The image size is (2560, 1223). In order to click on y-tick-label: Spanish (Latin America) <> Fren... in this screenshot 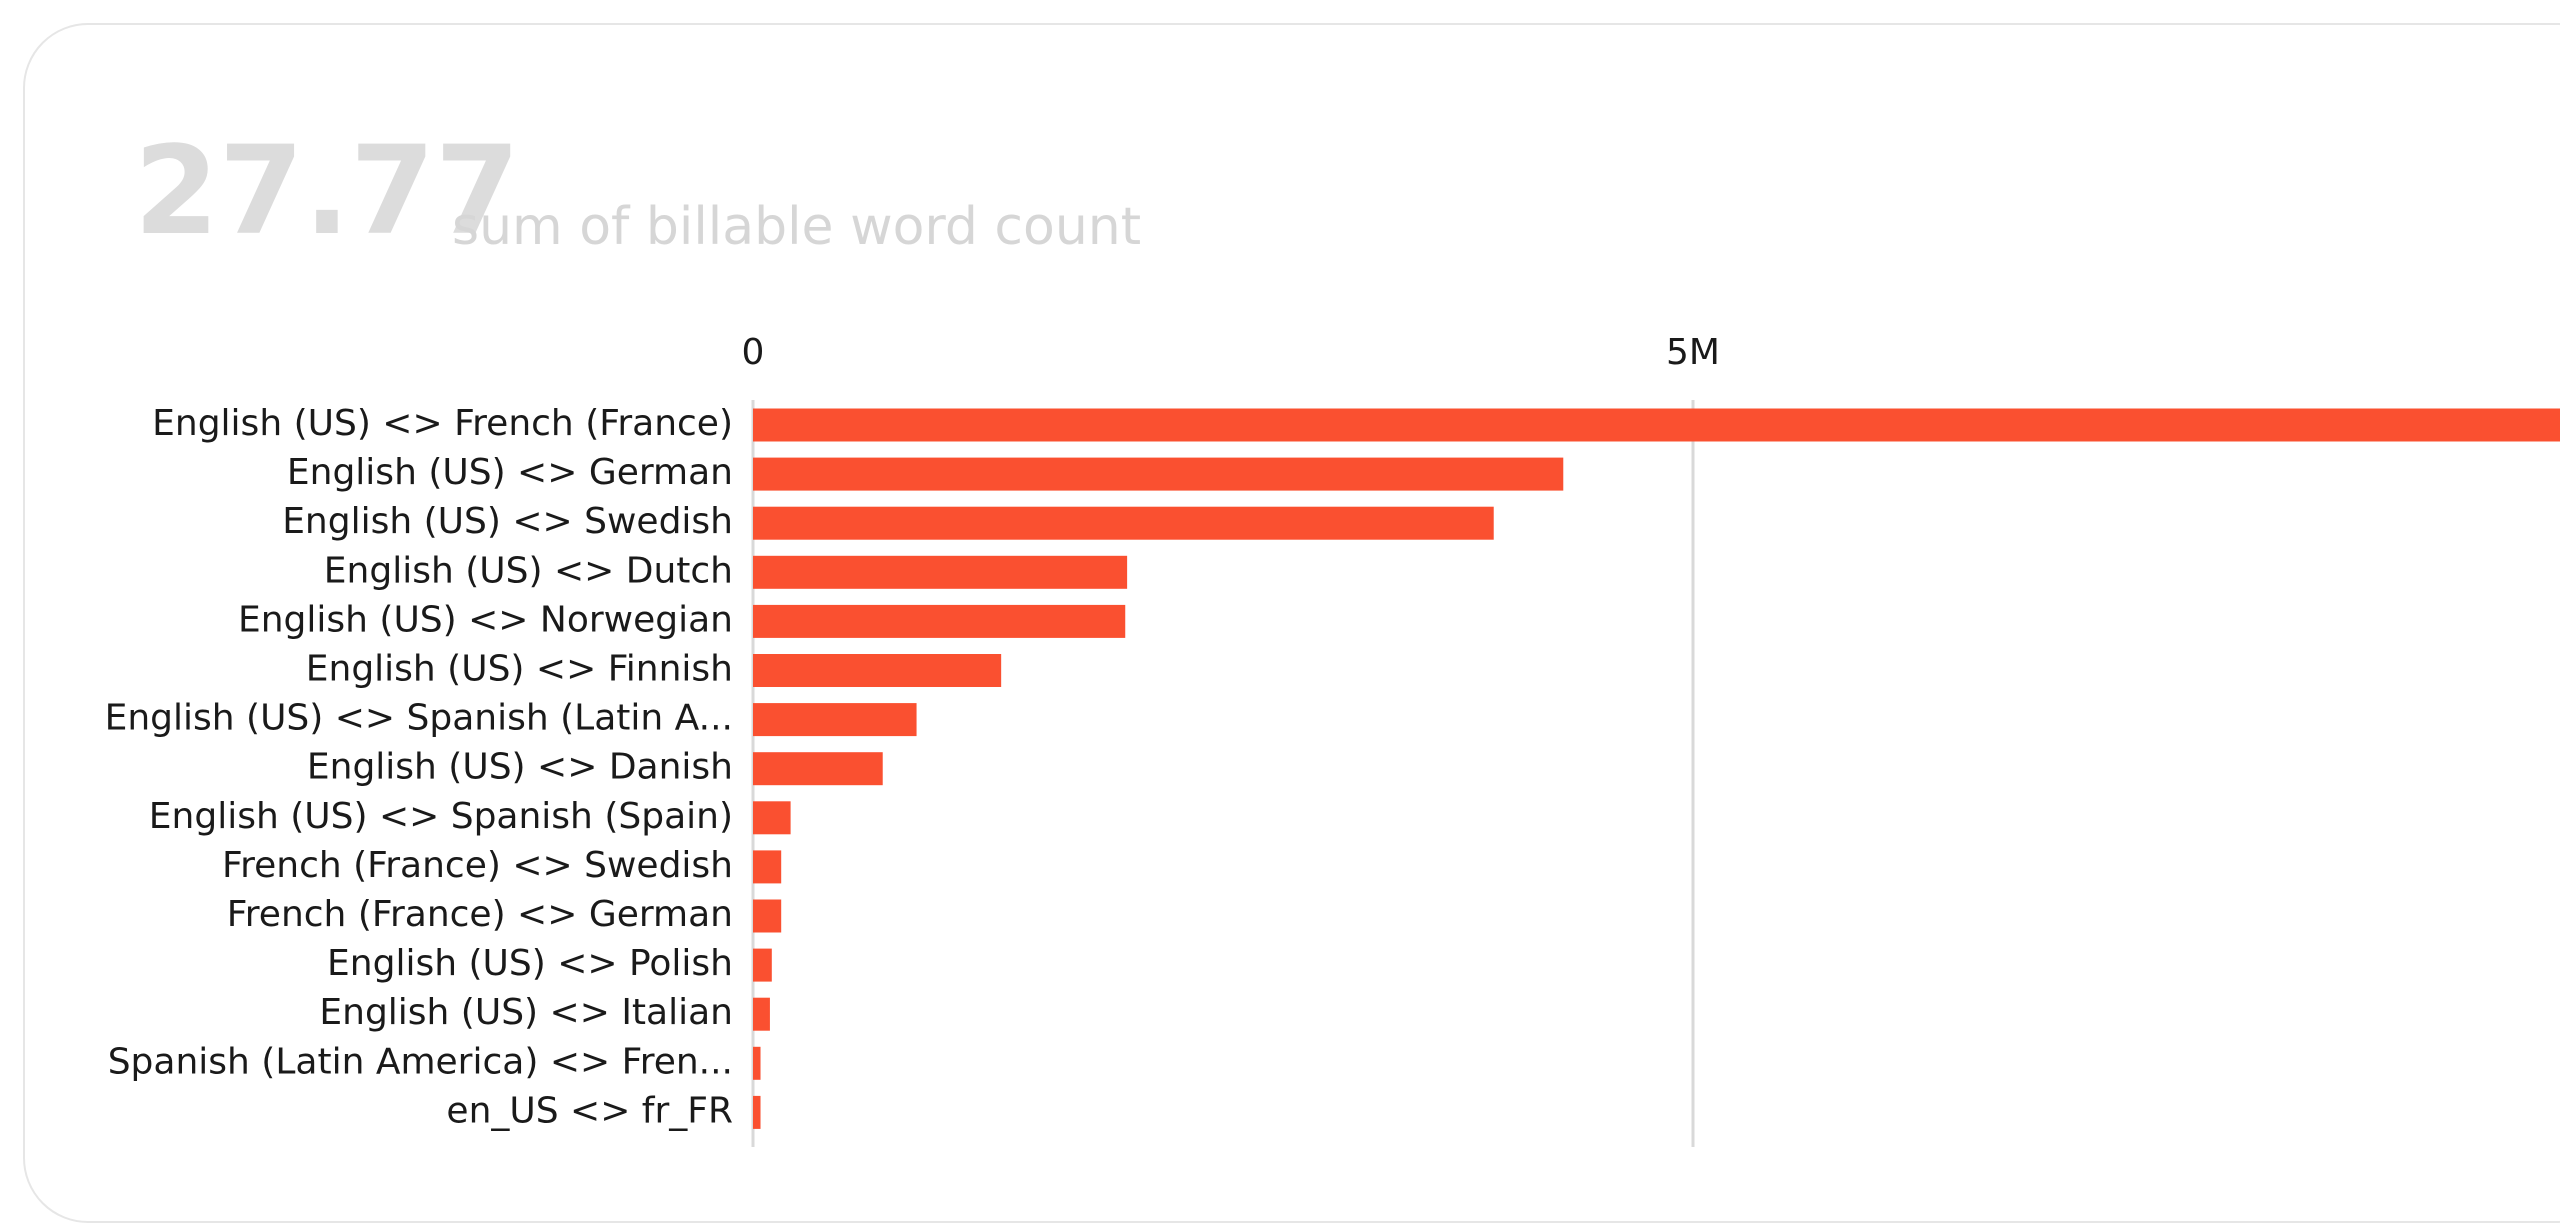, I will do `click(420, 1061)`.